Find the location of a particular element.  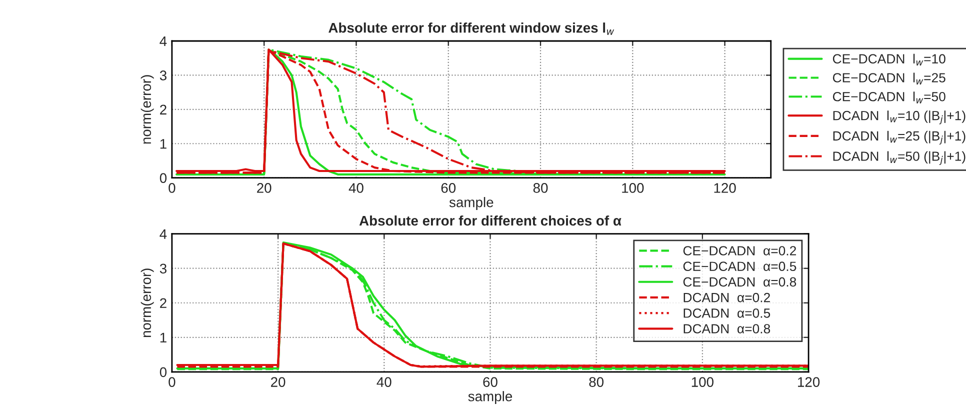

chart-title: Absolute error for different choices of α is located at coordinates (490, 220).